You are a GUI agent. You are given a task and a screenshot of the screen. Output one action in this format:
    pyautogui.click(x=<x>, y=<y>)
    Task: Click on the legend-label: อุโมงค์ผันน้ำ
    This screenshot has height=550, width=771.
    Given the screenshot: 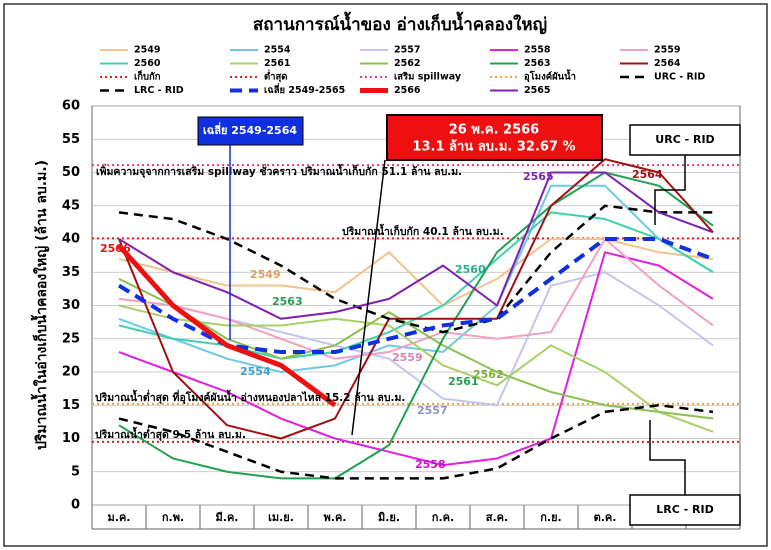 What is the action you would take?
    pyautogui.click(x=550, y=76)
    